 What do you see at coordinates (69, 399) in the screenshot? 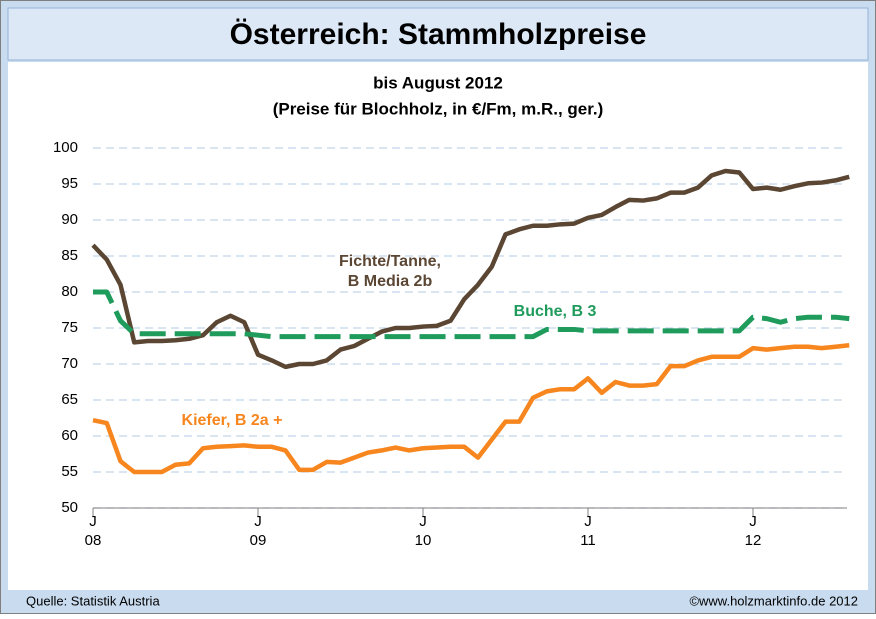
I see `y-tick-label: 65` at bounding box center [69, 399].